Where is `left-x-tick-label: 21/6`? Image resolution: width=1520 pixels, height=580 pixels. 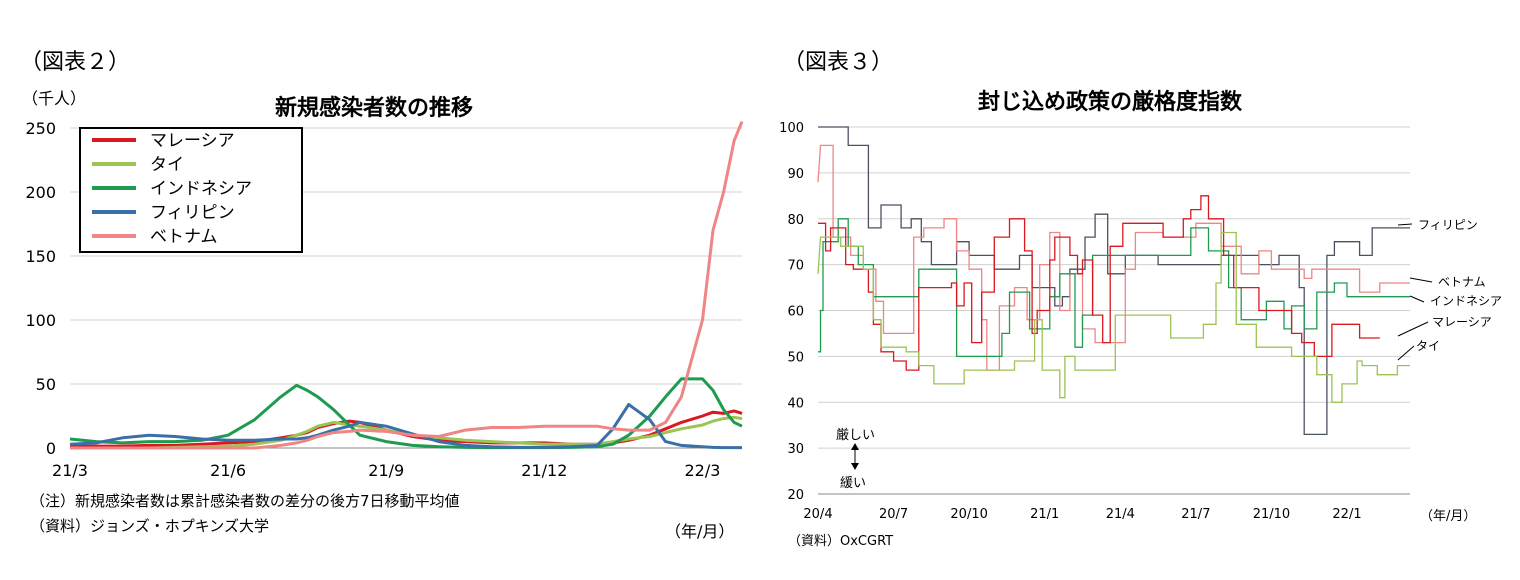
left-x-tick-label: 21/6 is located at coordinates (228, 470).